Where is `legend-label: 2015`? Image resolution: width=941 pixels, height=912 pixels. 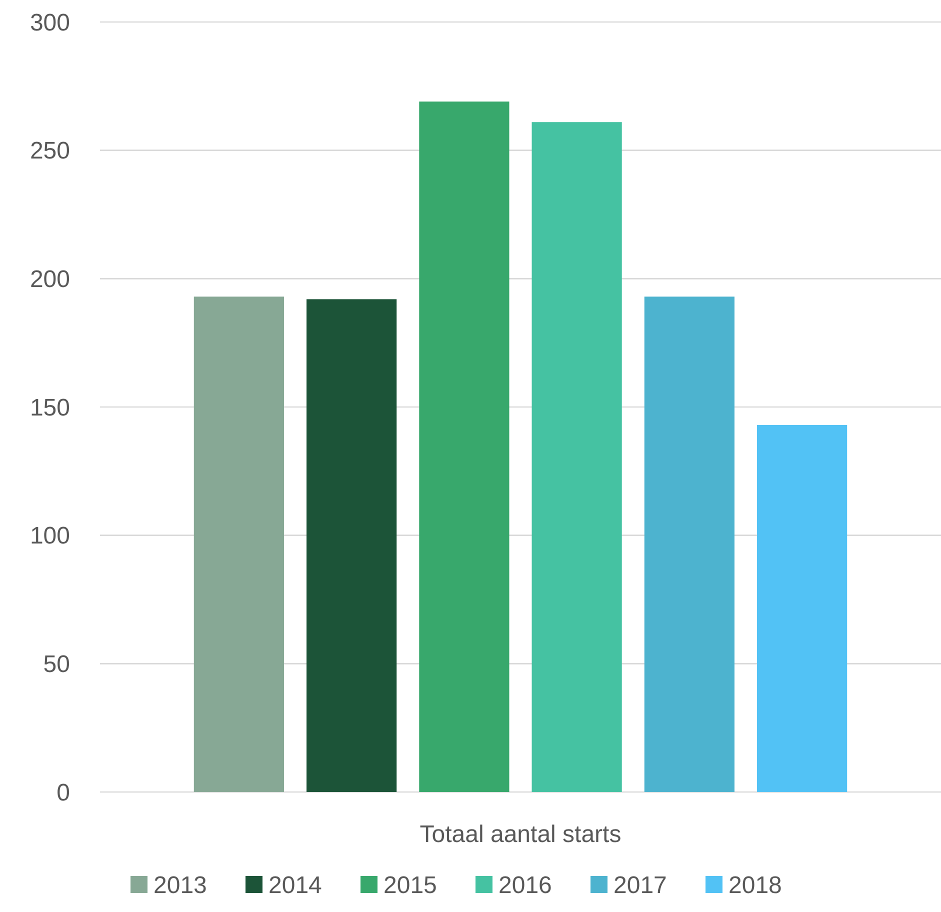 legend-label: 2015 is located at coordinates (410, 885).